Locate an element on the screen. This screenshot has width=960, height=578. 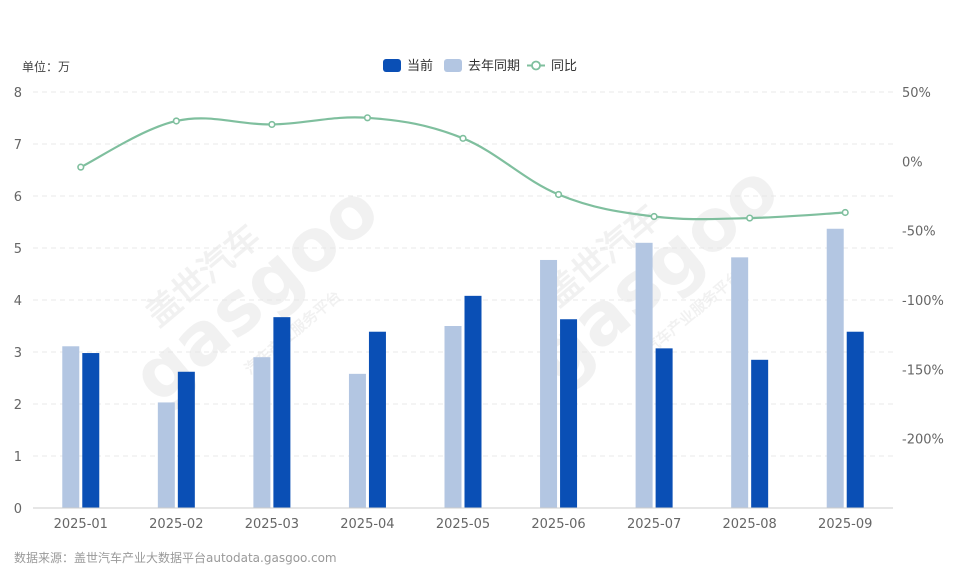
y-left-tick-label: 8 is located at coordinates (18, 93).